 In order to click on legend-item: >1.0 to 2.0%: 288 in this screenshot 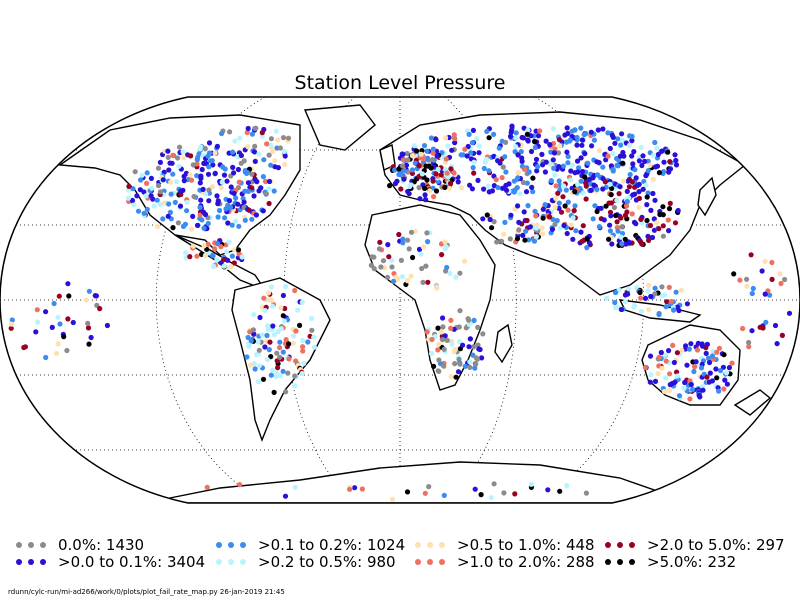, I will do `click(505, 562)`.